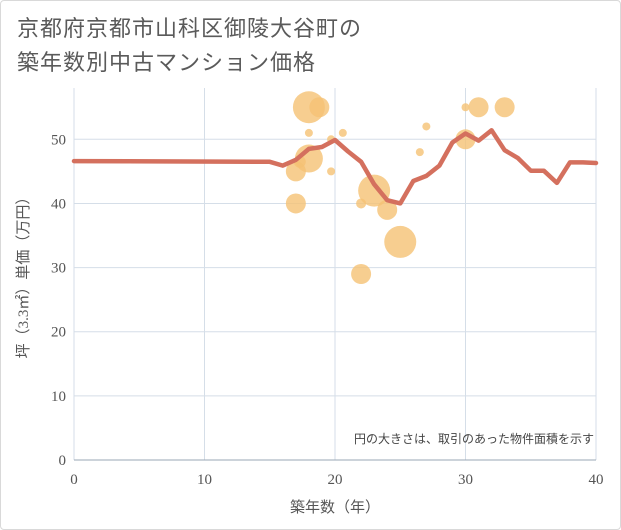 This screenshot has height=530, width=621. Describe the element at coordinates (204, 480) in the screenshot. I see `x-tick-label: 10` at that location.